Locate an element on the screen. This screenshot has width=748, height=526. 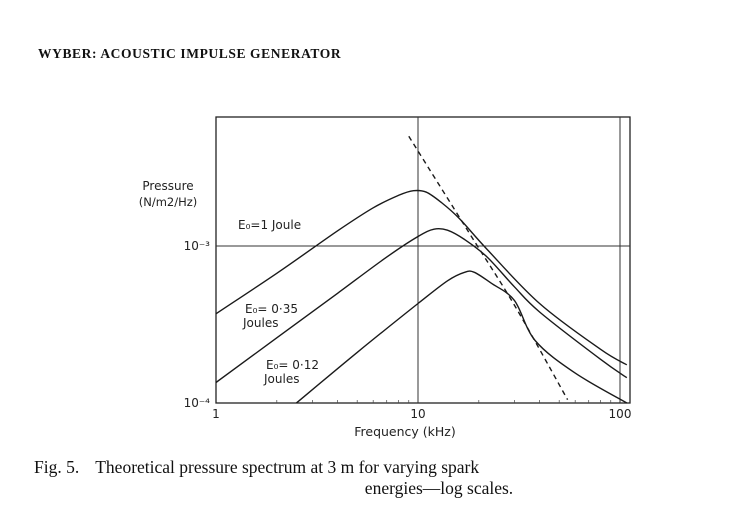
caption-text-line2: energies—log scales. is located at coordinates (439, 488).